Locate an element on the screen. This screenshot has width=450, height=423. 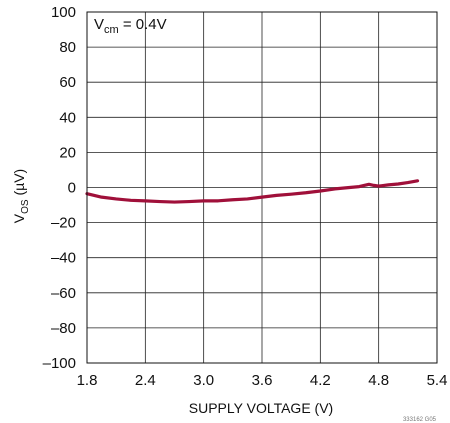
x-tick-label: 4.2 is located at coordinates (320, 380).